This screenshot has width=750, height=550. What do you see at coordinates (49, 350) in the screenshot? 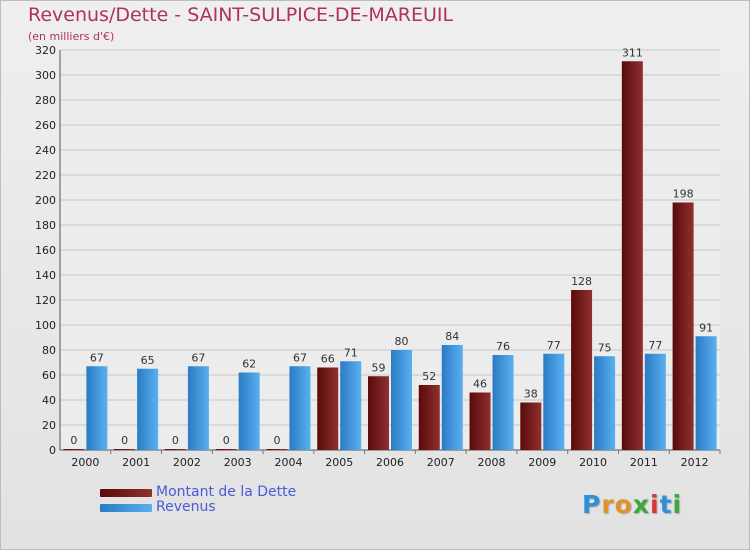
I see `y-tick-label: 80` at bounding box center [49, 350].